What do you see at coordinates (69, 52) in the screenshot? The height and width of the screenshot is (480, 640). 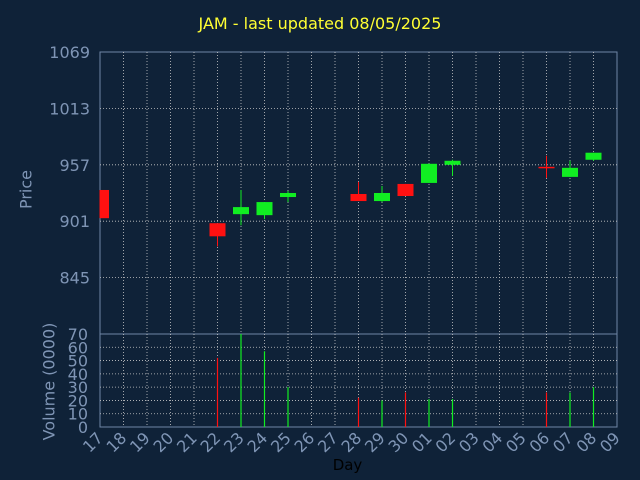 I see `price-tick-label: 1069` at bounding box center [69, 52].